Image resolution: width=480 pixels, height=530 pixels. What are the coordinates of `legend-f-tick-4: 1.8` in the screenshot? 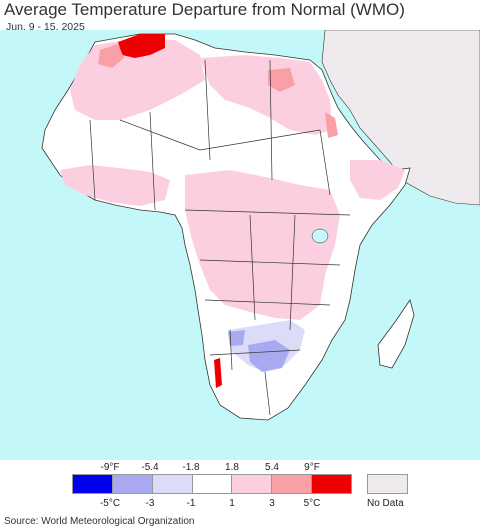 It's located at (232, 467).